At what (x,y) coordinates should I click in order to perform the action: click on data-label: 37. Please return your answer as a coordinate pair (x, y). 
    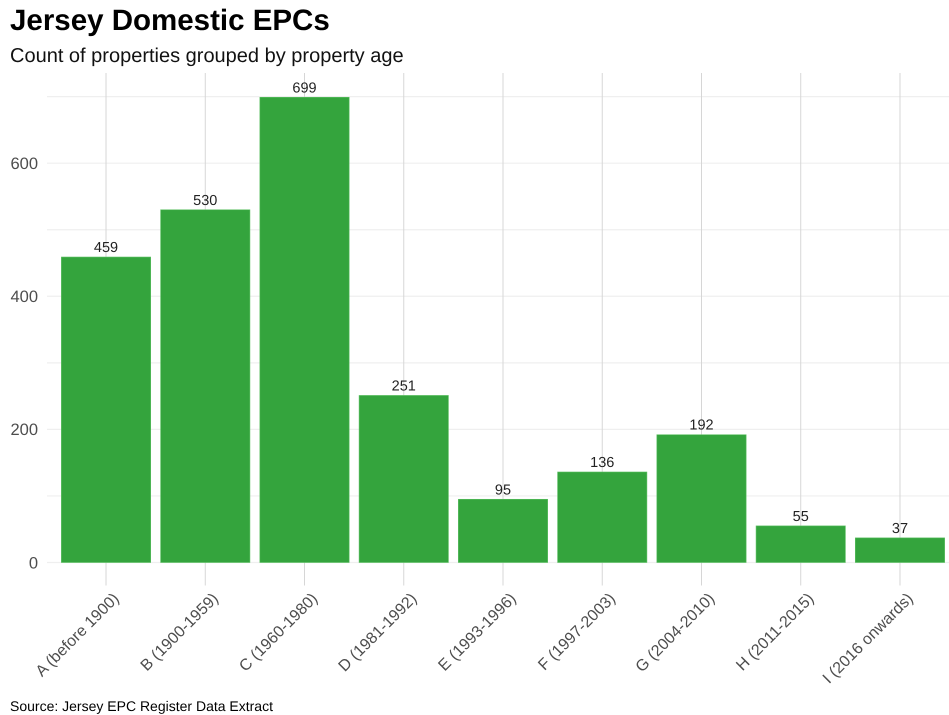
    Looking at the image, I should click on (900, 528).